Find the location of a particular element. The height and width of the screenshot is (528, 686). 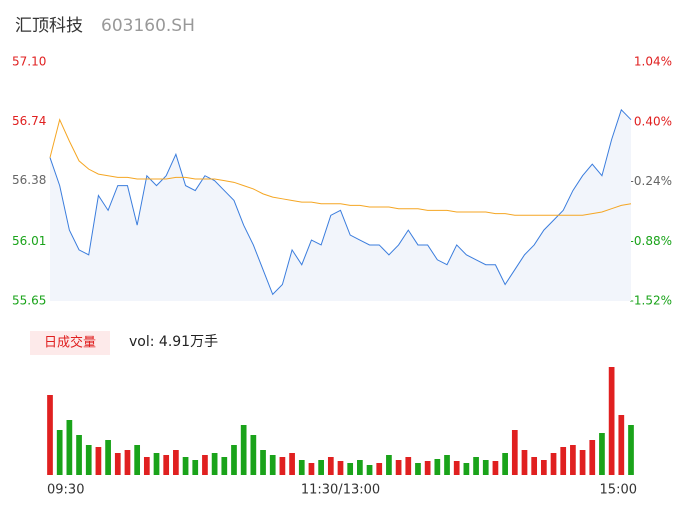

volume-label: 日成交量 is located at coordinates (70, 343).